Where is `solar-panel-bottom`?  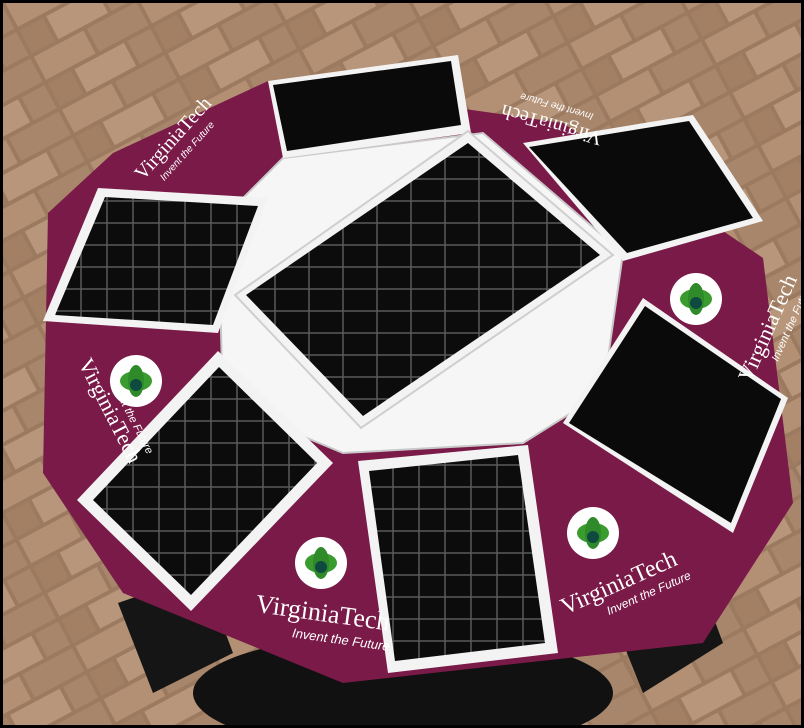 solar-panel-bottom is located at coordinates (458, 559).